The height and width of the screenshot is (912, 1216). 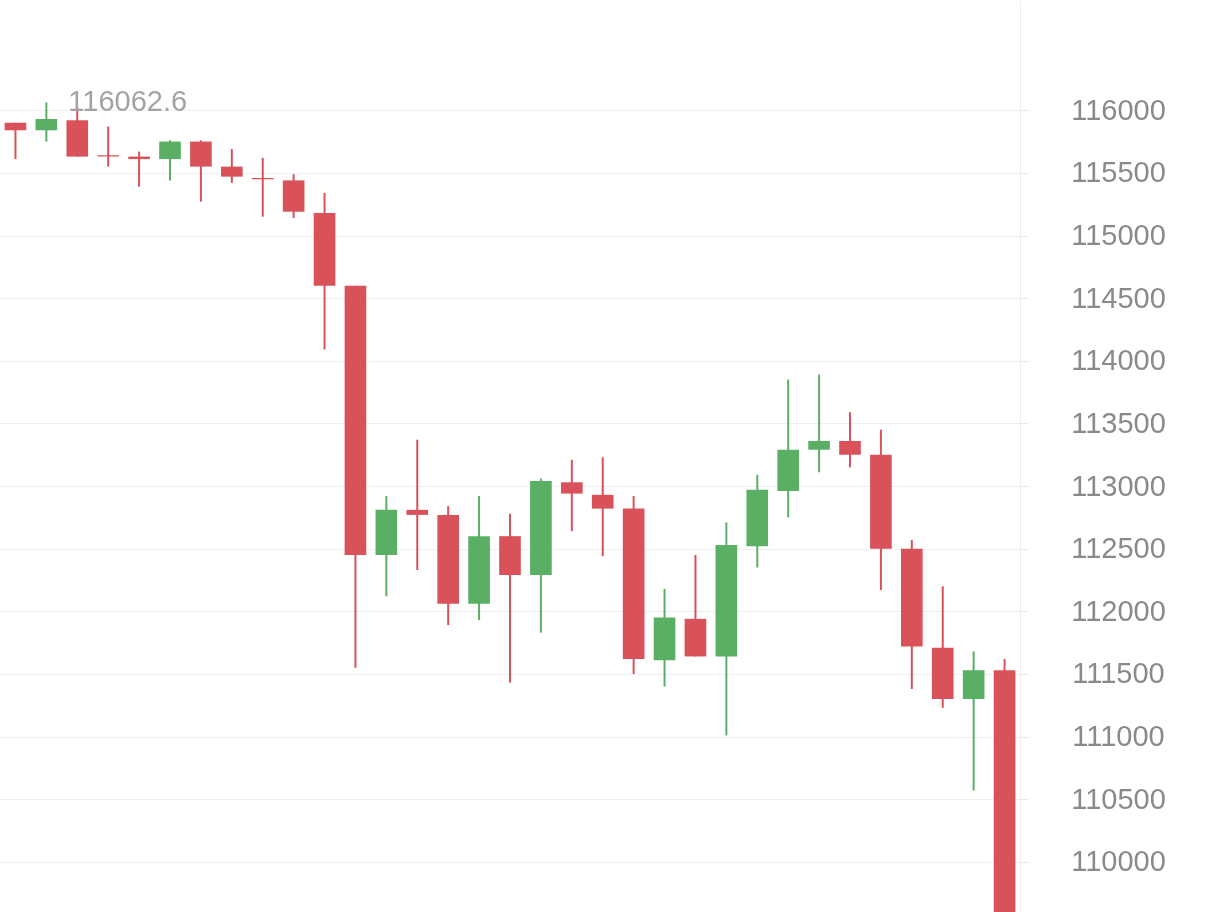 I want to click on y-tick-label: 110500, so click(x=1118, y=798).